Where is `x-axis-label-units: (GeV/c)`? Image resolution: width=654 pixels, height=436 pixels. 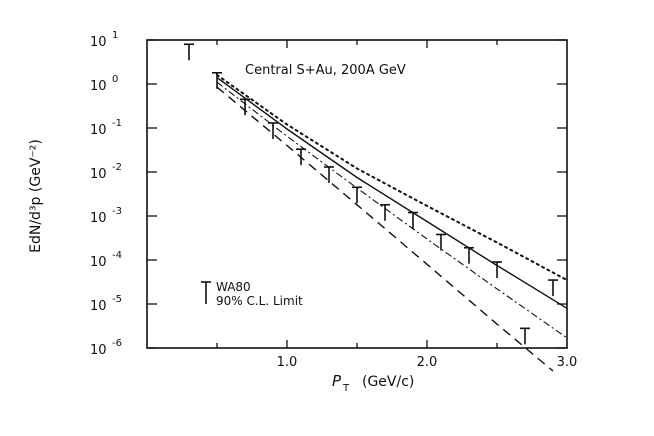 x-axis-label-units: (GeV/c) is located at coordinates (388, 382).